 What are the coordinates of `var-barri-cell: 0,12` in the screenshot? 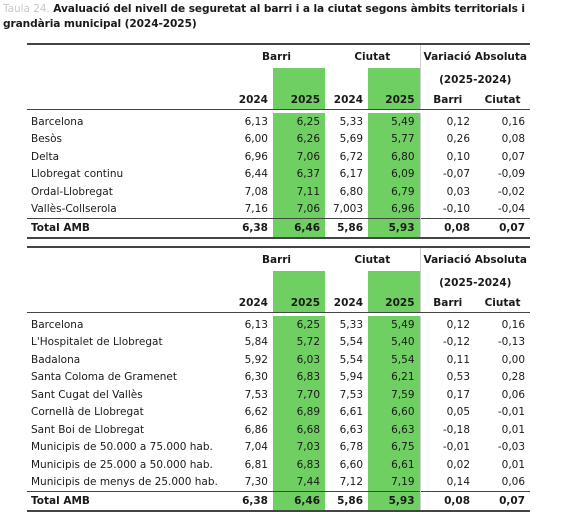 It's located at (447, 325).